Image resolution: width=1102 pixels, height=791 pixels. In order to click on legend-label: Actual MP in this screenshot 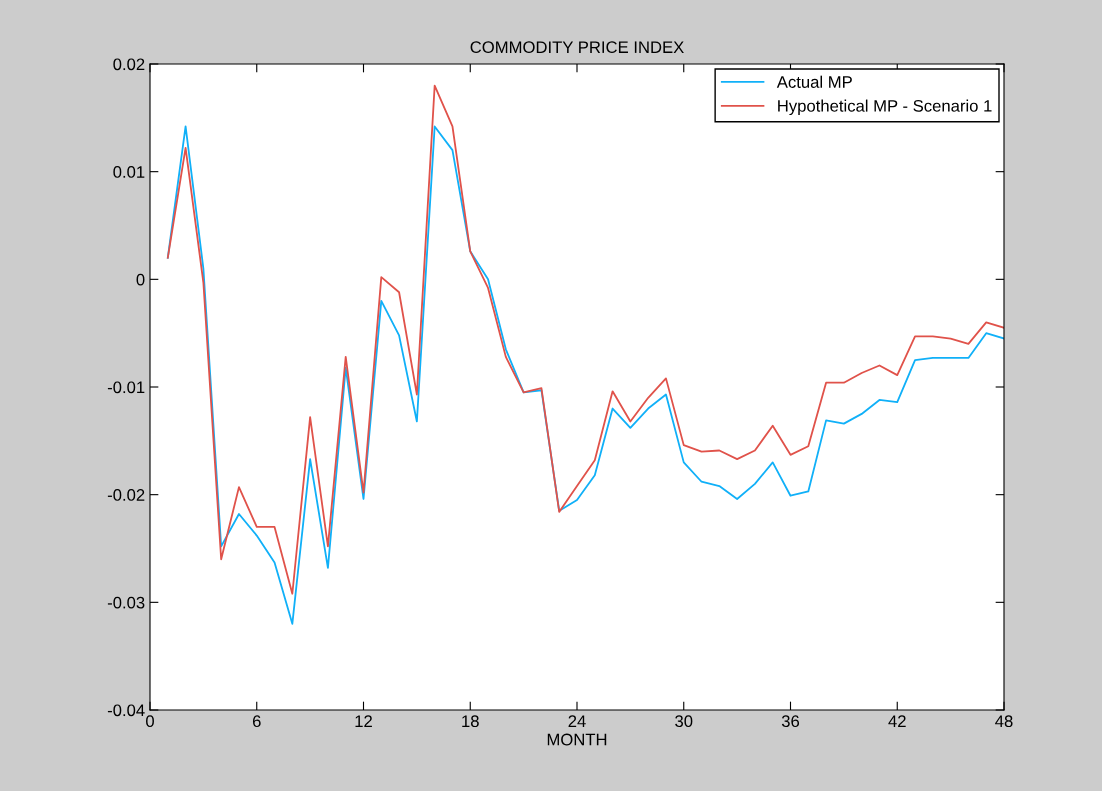, I will do `click(814, 81)`.